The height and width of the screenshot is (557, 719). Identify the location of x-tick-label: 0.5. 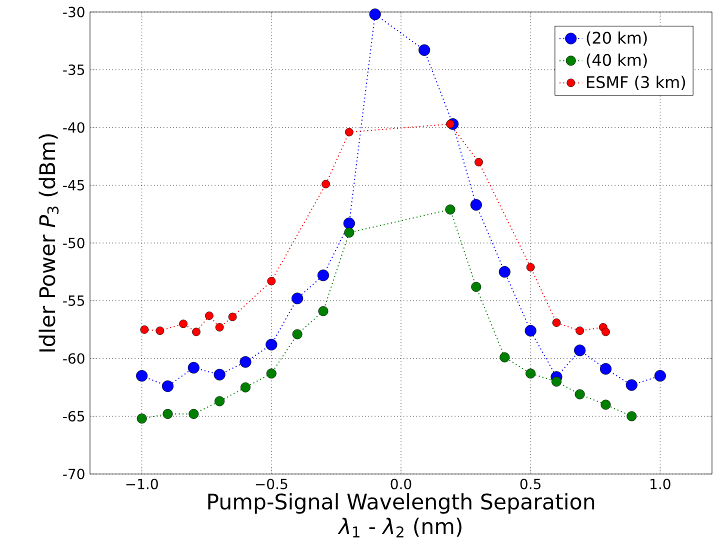
(530, 484).